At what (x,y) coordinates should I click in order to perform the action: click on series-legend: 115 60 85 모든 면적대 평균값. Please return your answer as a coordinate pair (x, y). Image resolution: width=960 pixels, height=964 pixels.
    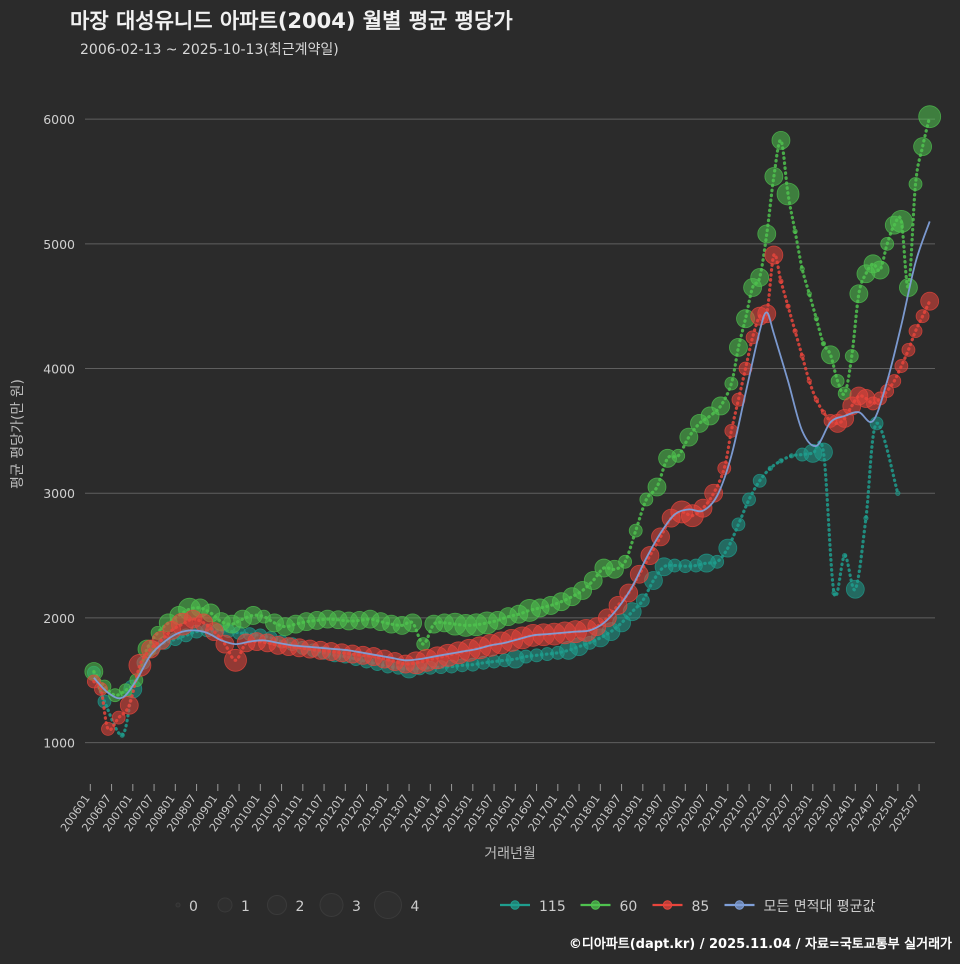
    Looking at the image, I should click on (688, 907).